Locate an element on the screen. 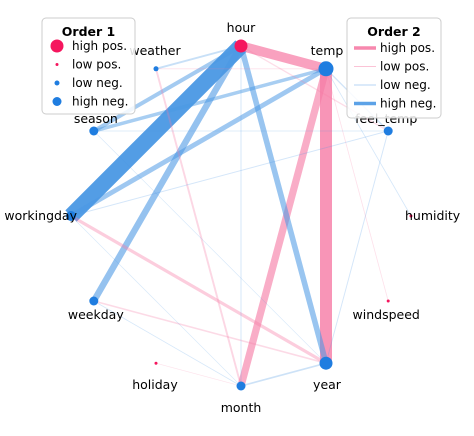  node-label-hour: hour is located at coordinates (241, 27).